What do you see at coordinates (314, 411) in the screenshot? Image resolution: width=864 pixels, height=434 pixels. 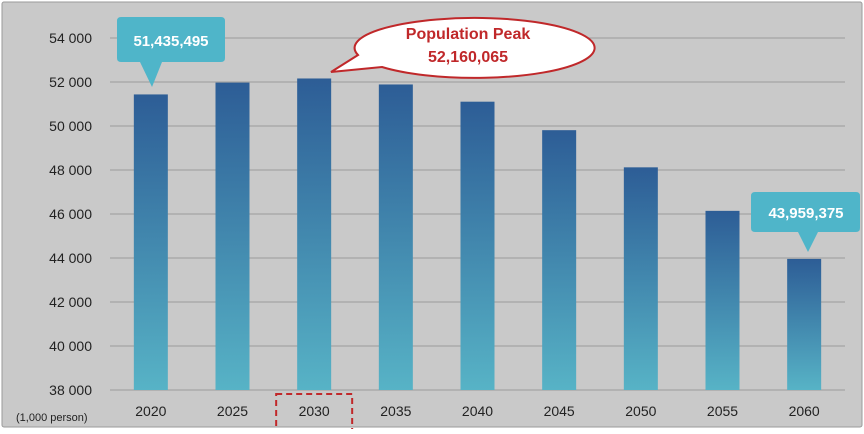 I see `x-tick-label-2030: 2030` at bounding box center [314, 411].